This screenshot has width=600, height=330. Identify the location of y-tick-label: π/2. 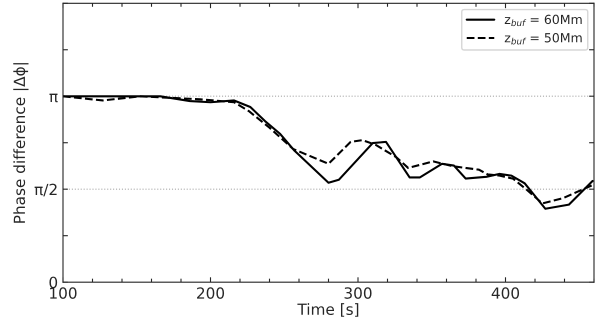
(45, 190).